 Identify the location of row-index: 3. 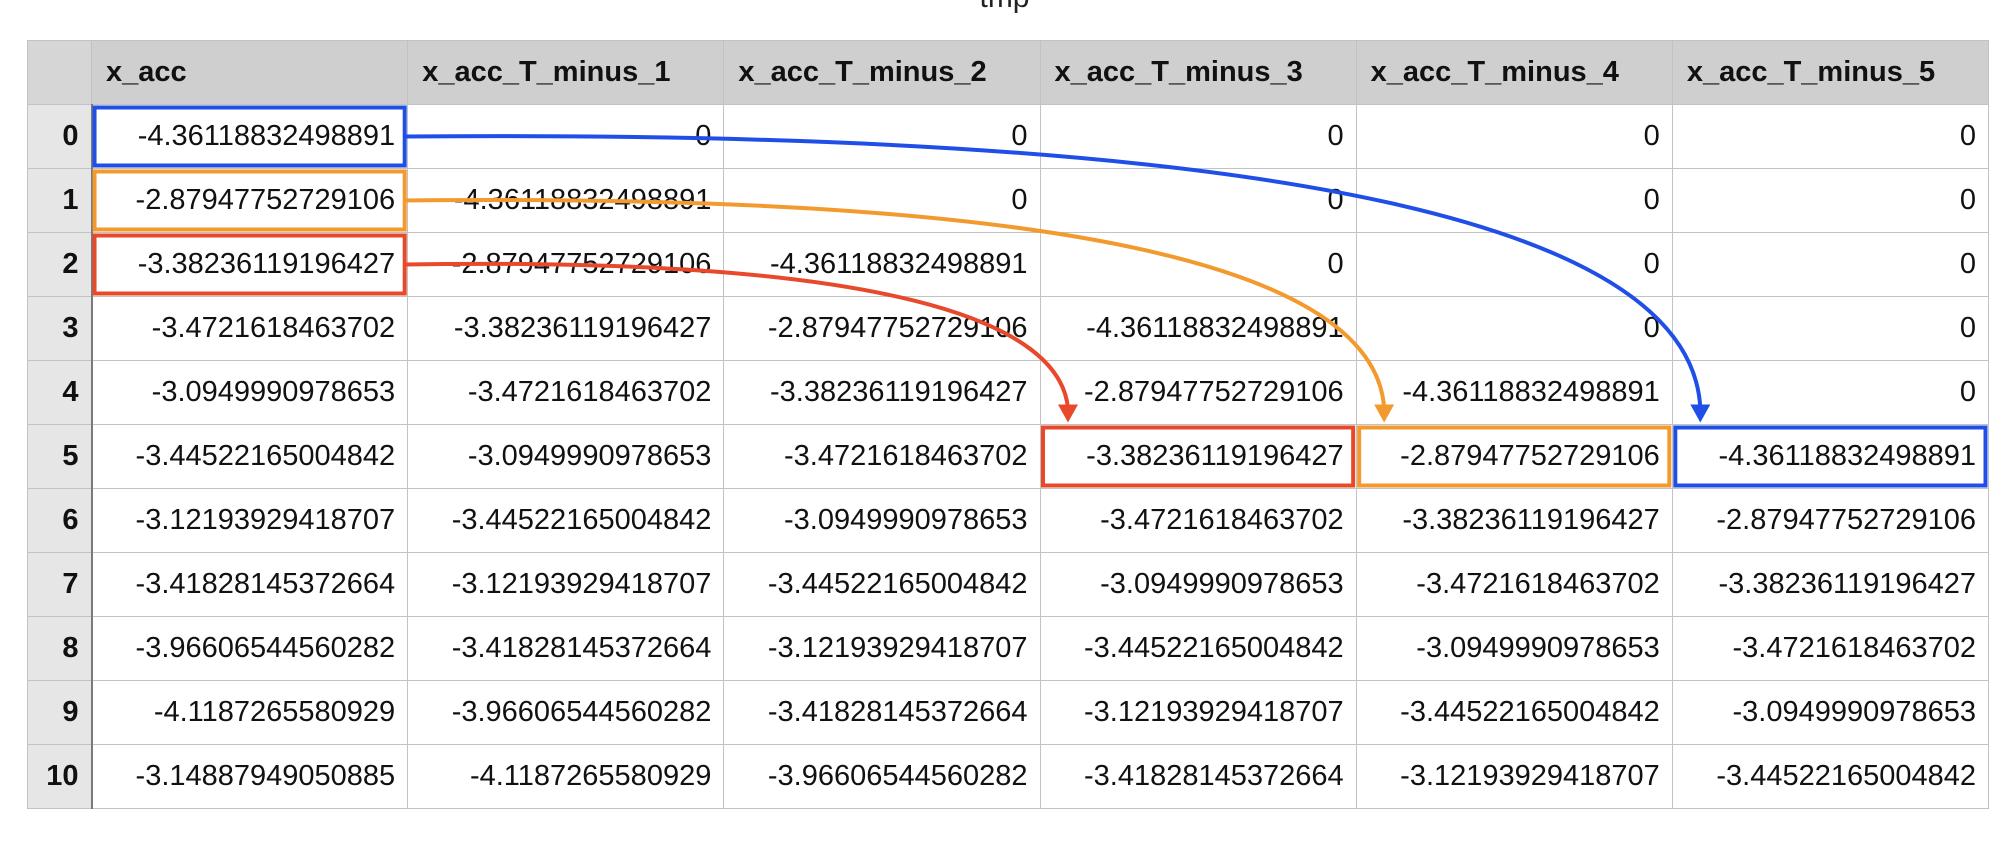
(59, 328).